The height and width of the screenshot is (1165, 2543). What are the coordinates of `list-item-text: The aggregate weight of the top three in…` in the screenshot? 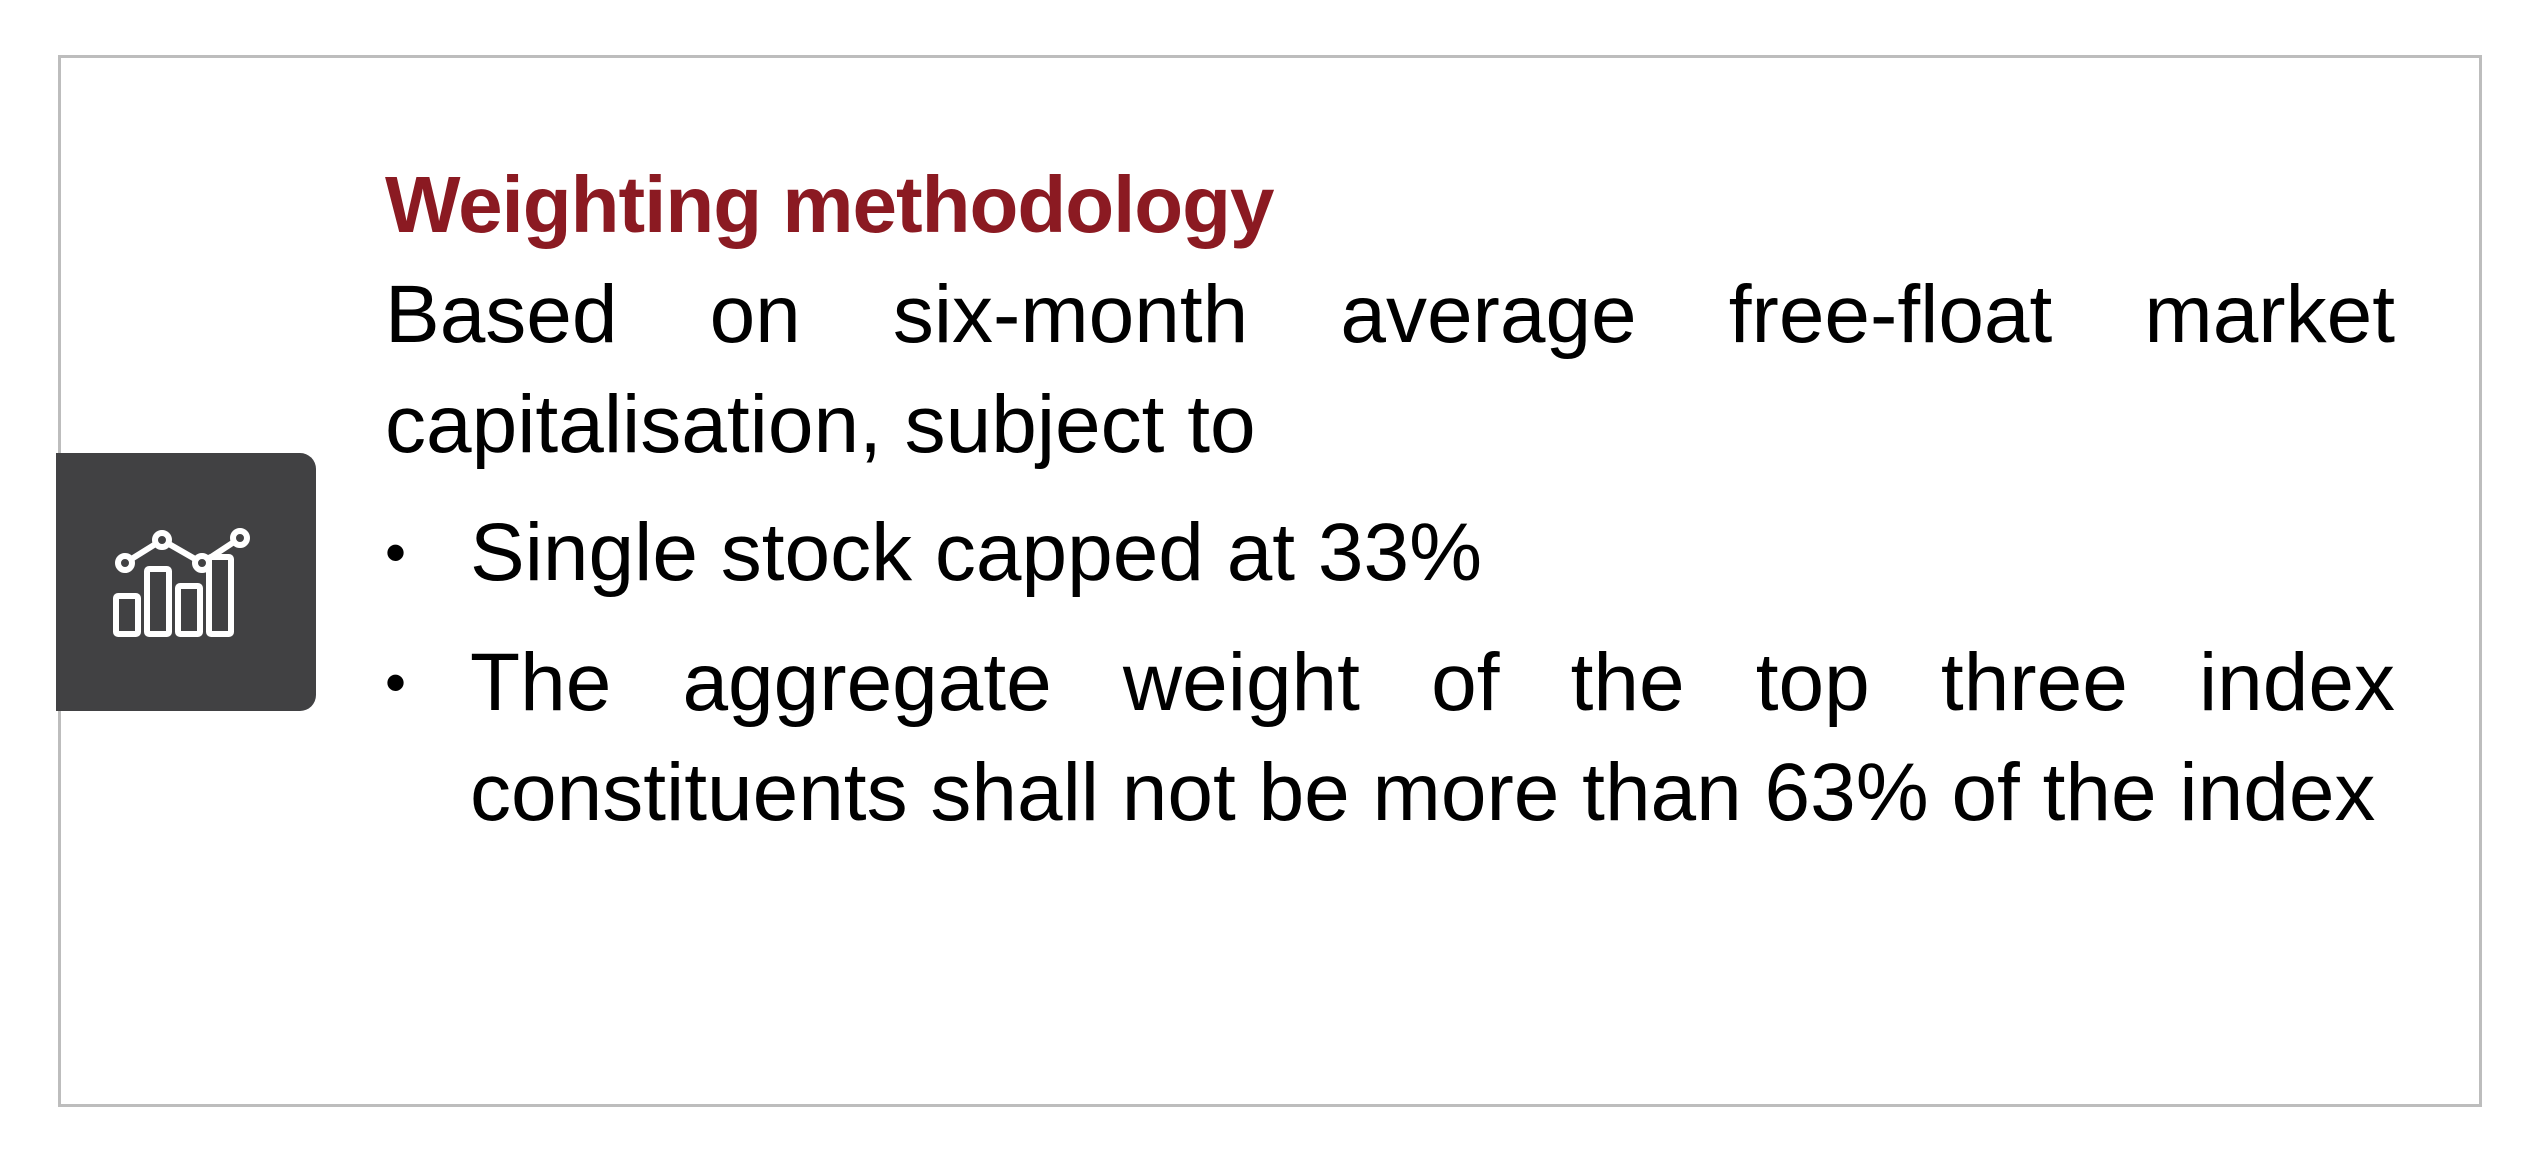 It's located at (1432, 737).